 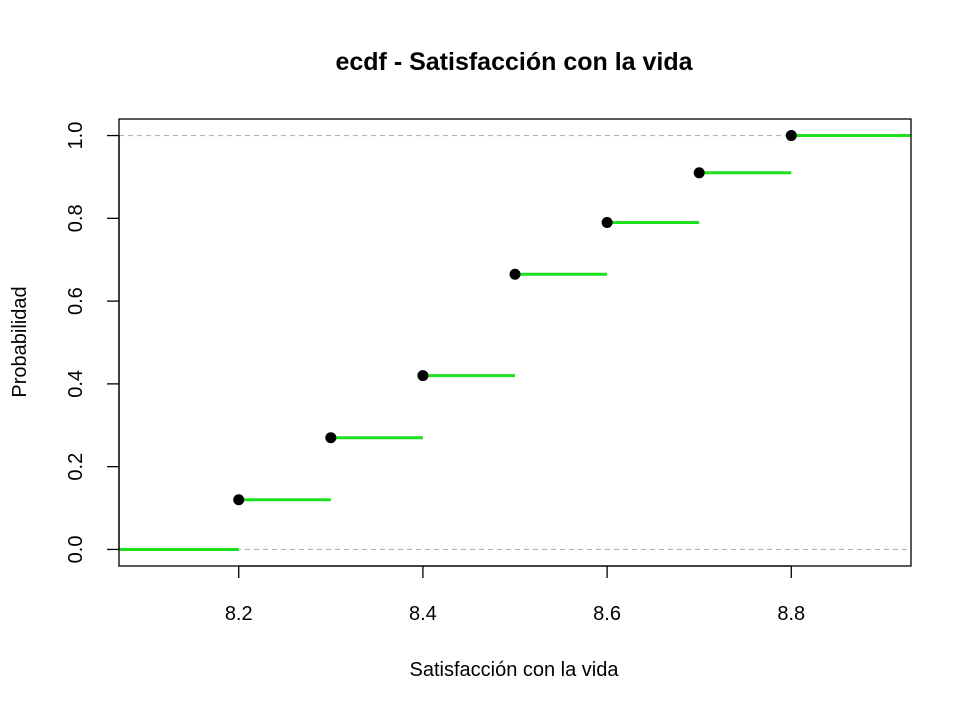 What do you see at coordinates (791, 614) in the screenshot?
I see `x-tick-label: 8.8` at bounding box center [791, 614].